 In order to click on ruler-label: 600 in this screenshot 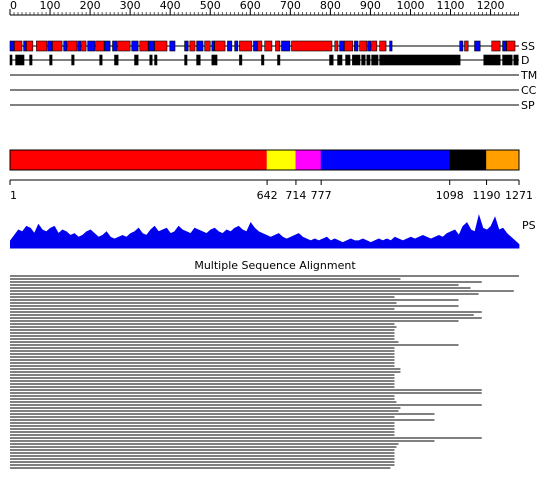, I will do `click(250, 6)`.